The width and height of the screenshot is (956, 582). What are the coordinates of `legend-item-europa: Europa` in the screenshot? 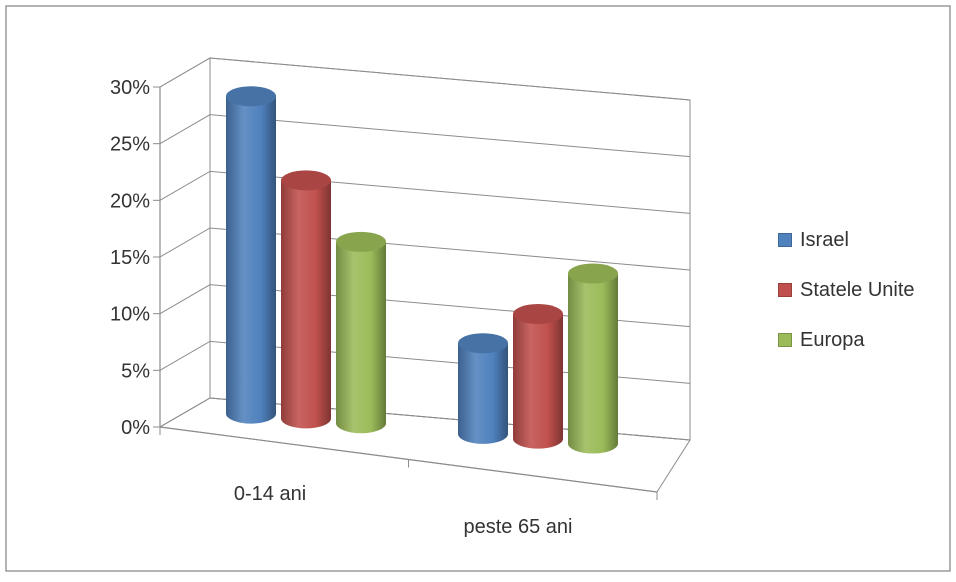 It's located at (863, 340).